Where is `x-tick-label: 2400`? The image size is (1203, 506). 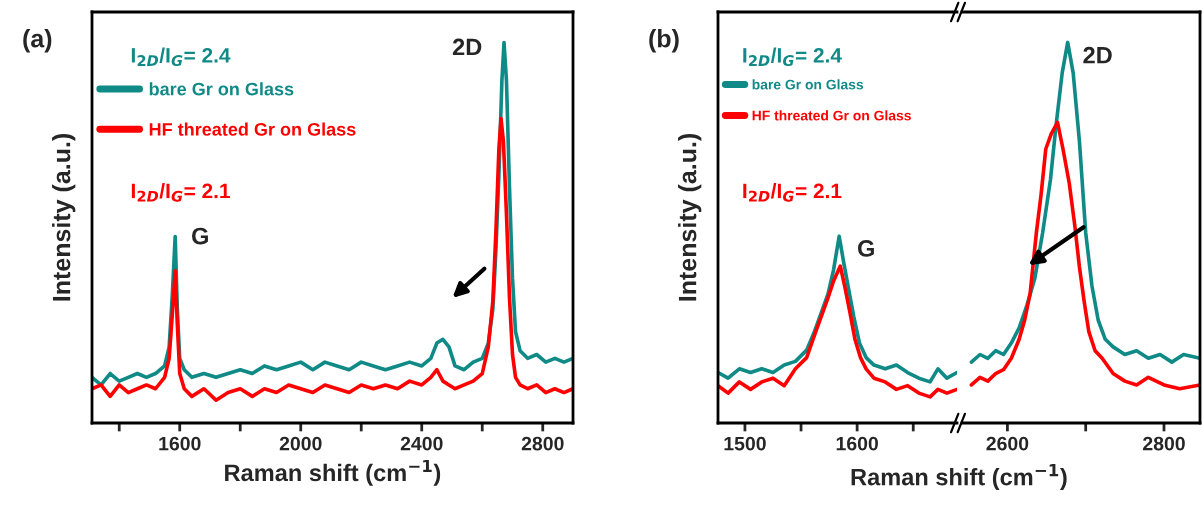 x-tick-label: 2400 is located at coordinates (421, 443).